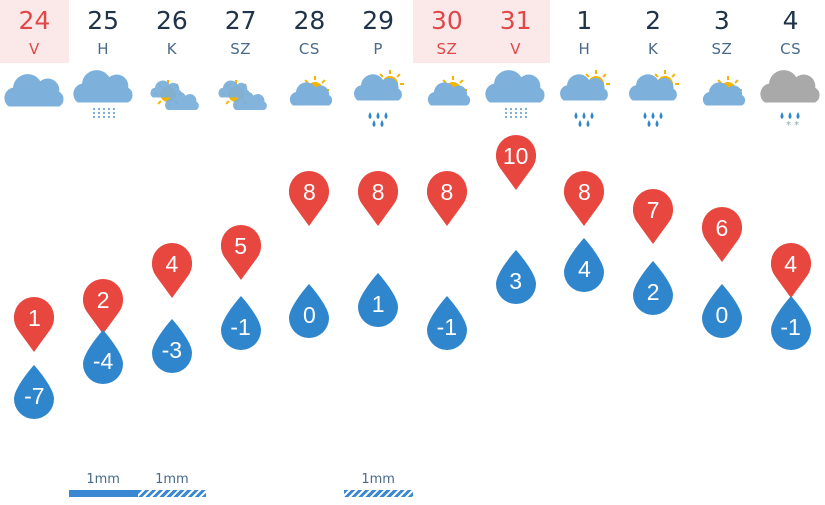 Image resolution: width=825 pixels, height=505 pixels. Describe the element at coordinates (721, 20) in the screenshot. I see `day-number: 3` at that location.